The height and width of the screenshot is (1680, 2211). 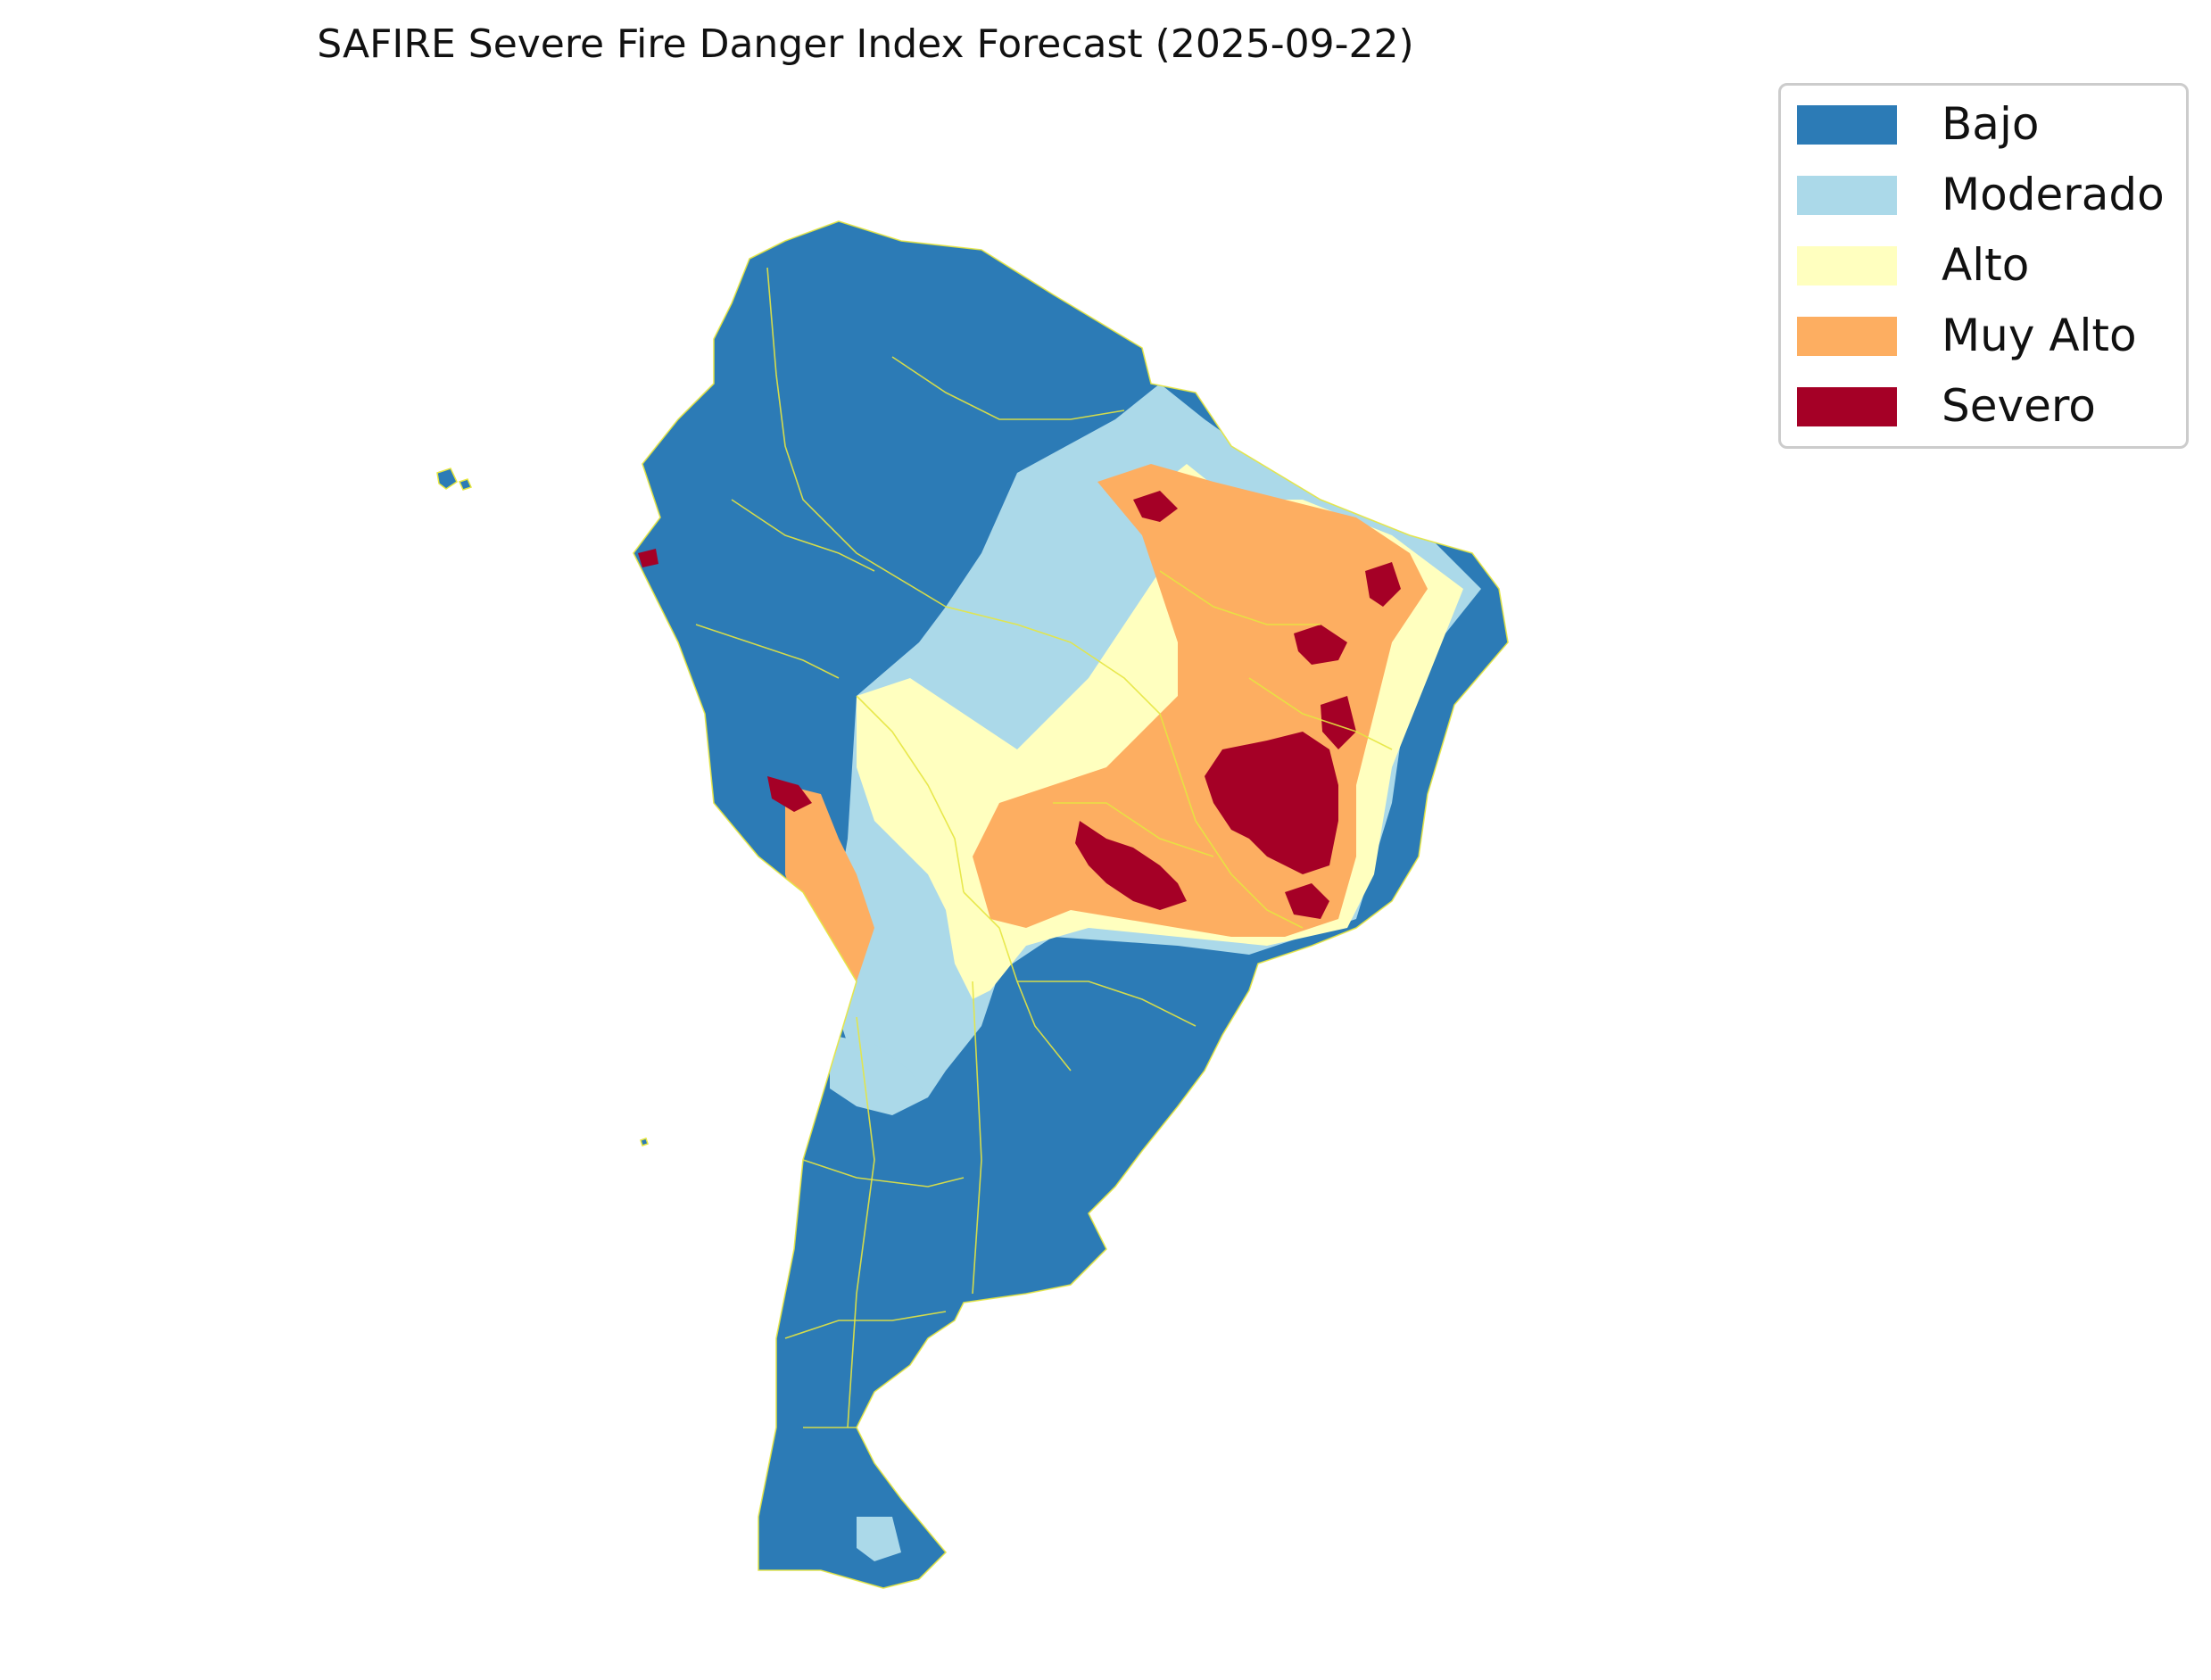 I want to click on legend-item-alto: Alto, so click(x=1989, y=269).